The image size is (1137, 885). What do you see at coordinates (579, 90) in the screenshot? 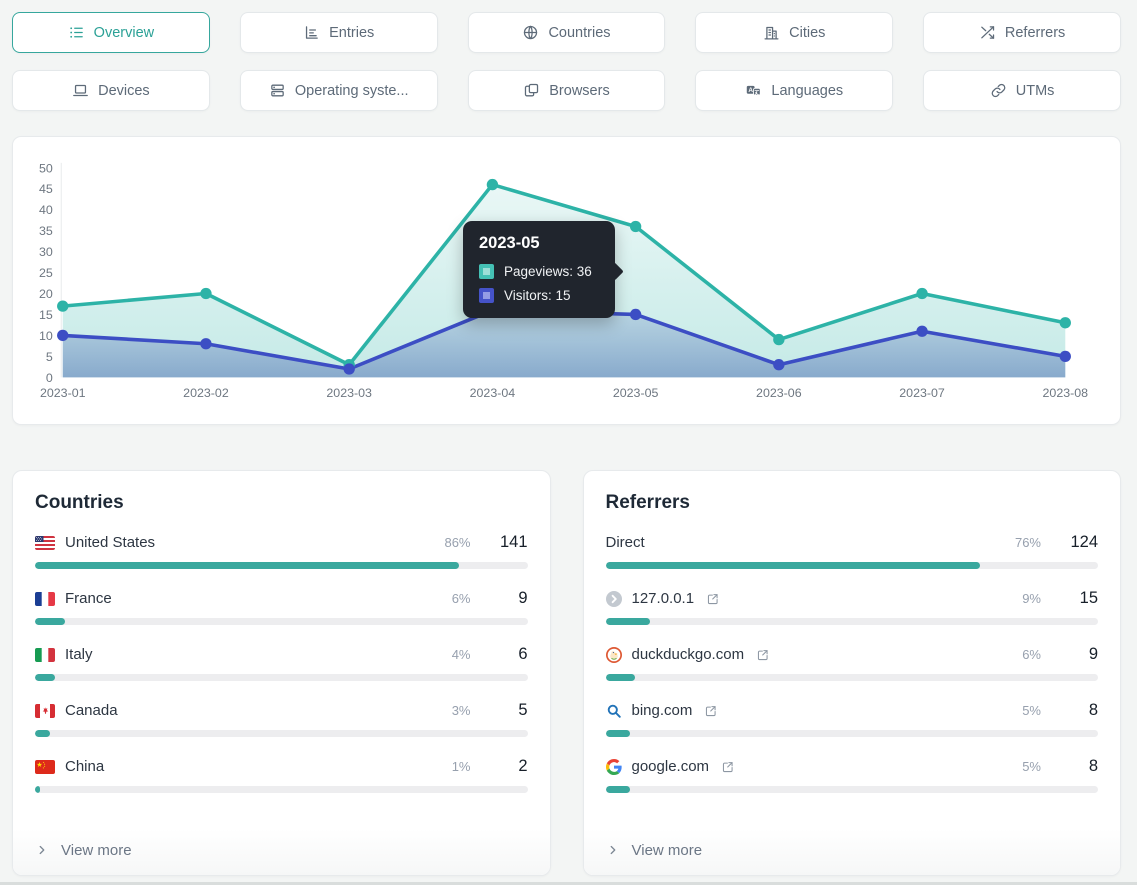
I see `tab-label: Browsers` at bounding box center [579, 90].